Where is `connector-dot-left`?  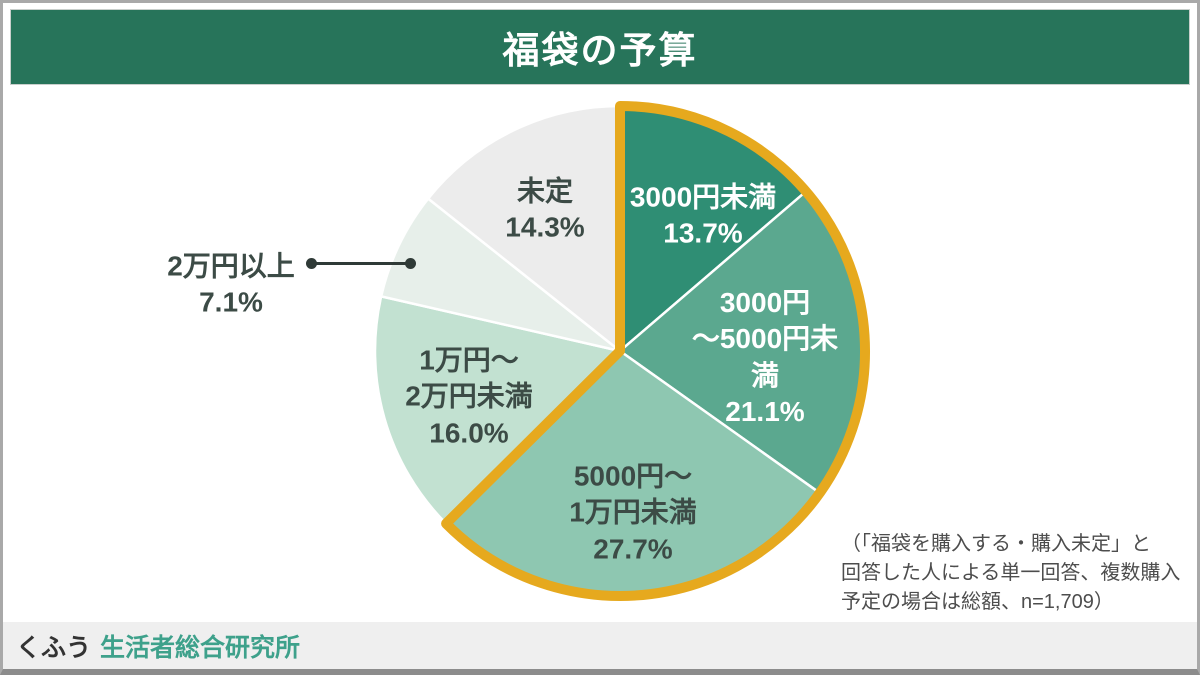
connector-dot-left is located at coordinates (311, 263).